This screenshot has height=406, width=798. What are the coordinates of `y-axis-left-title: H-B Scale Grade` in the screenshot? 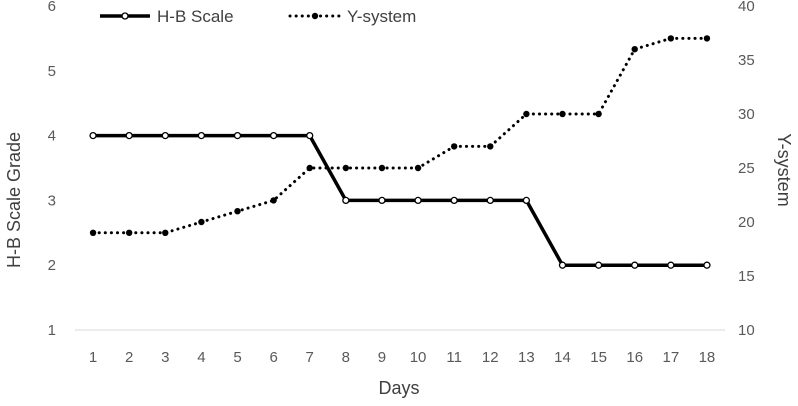 It's located at (14, 200).